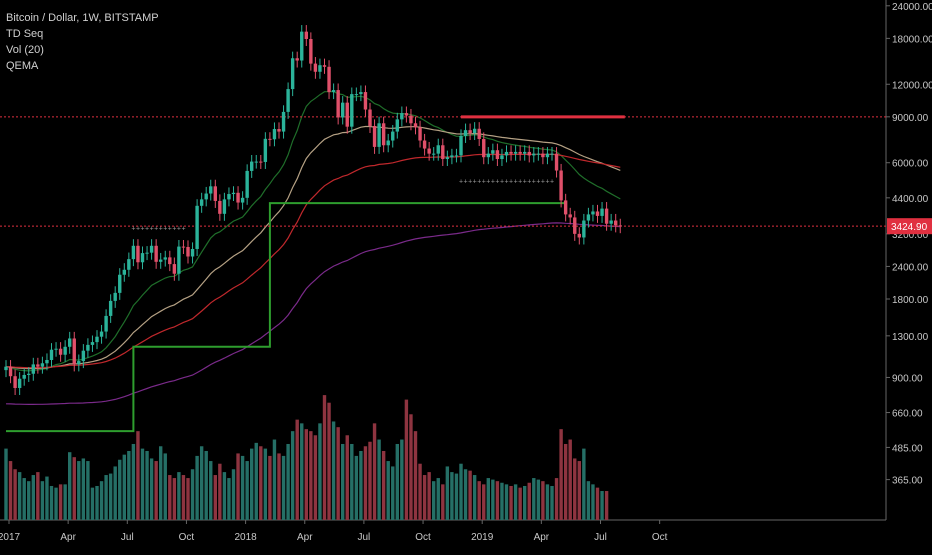 The height and width of the screenshot is (555, 932). I want to click on indicator-td-seq: TD Seq, so click(25, 34).